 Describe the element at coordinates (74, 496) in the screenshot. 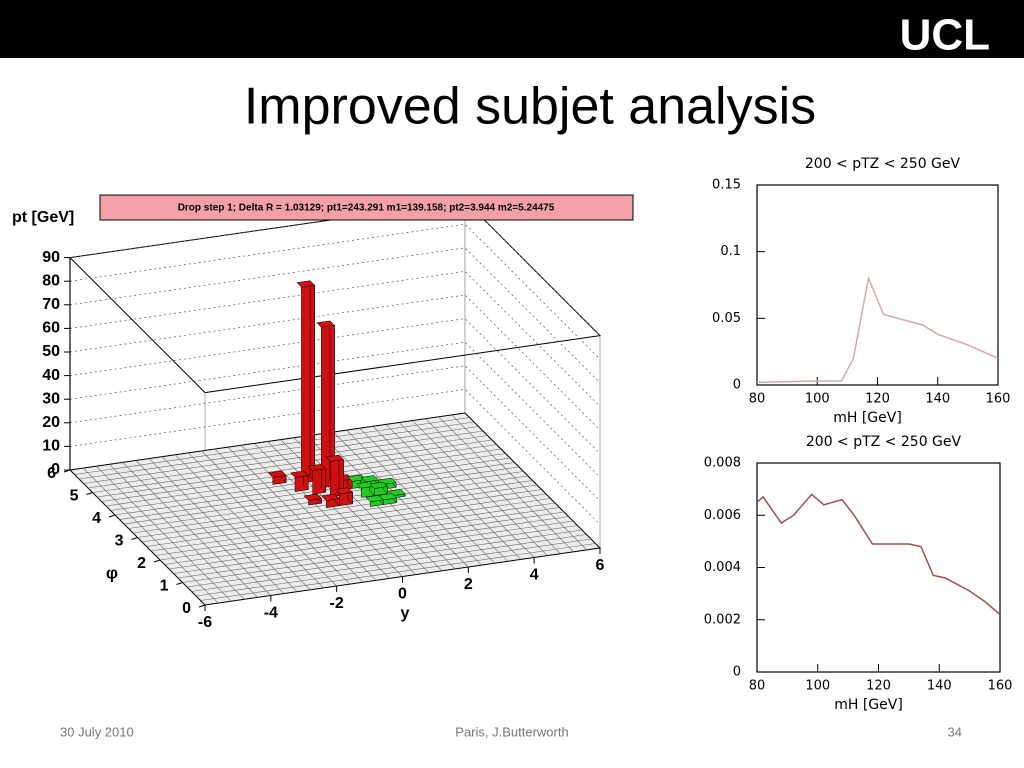

I see `y-tick-label: 5` at that location.